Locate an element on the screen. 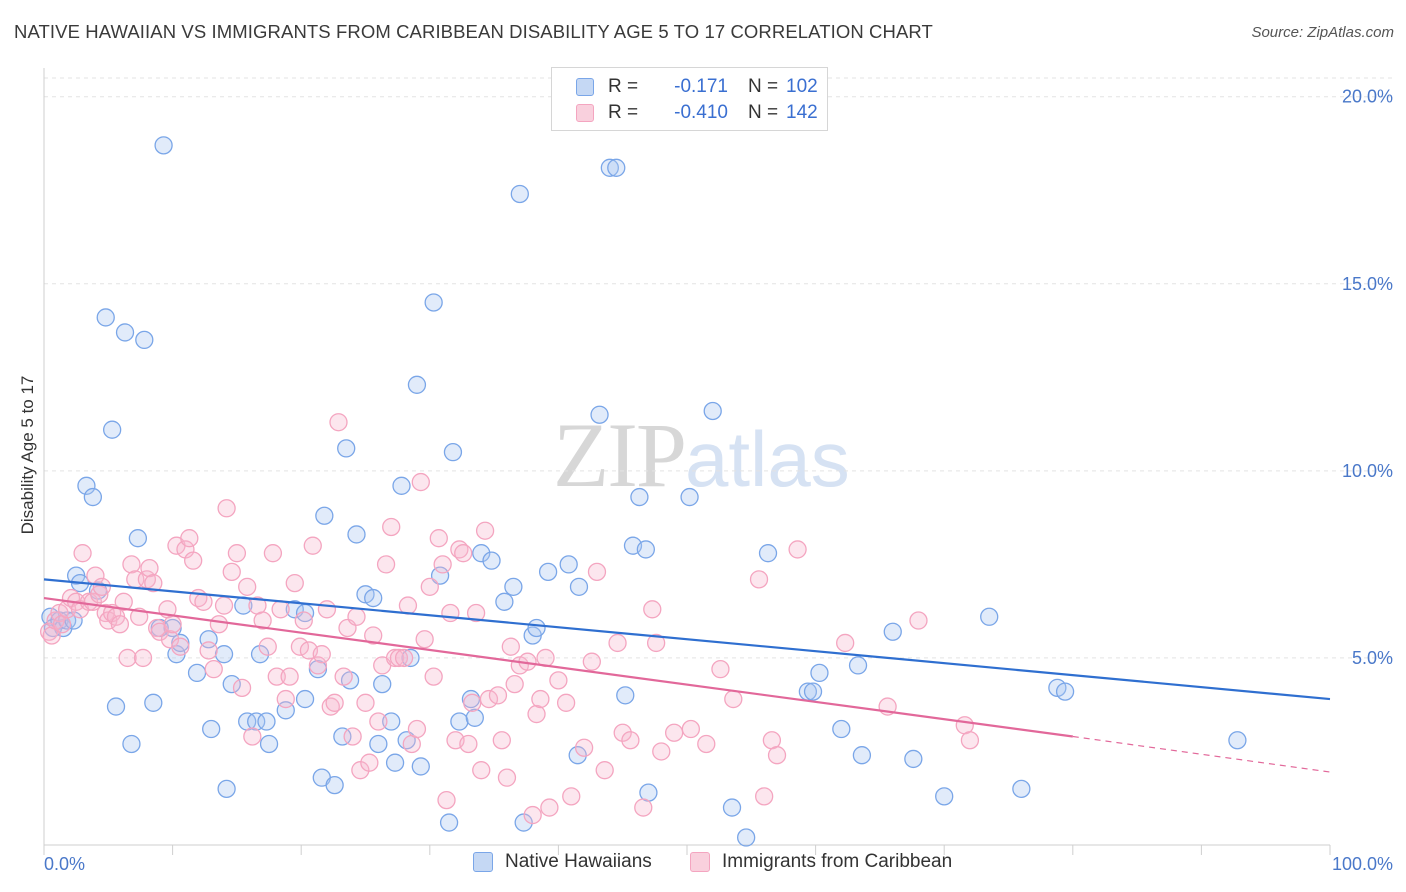 The height and width of the screenshot is (892, 1406). legend-n-value: 102 is located at coordinates (802, 86).